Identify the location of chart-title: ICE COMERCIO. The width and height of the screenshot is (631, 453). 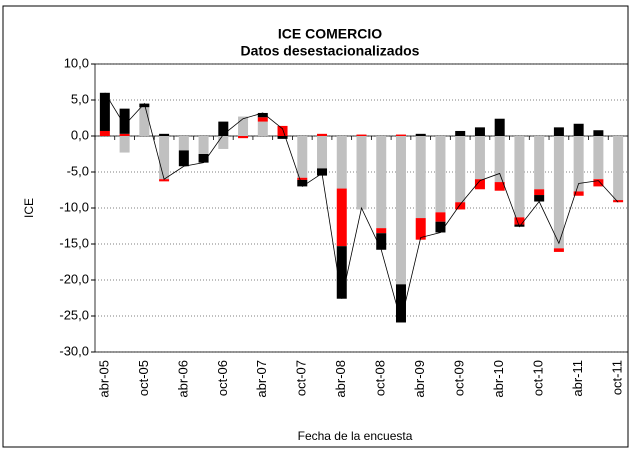
(330, 34).